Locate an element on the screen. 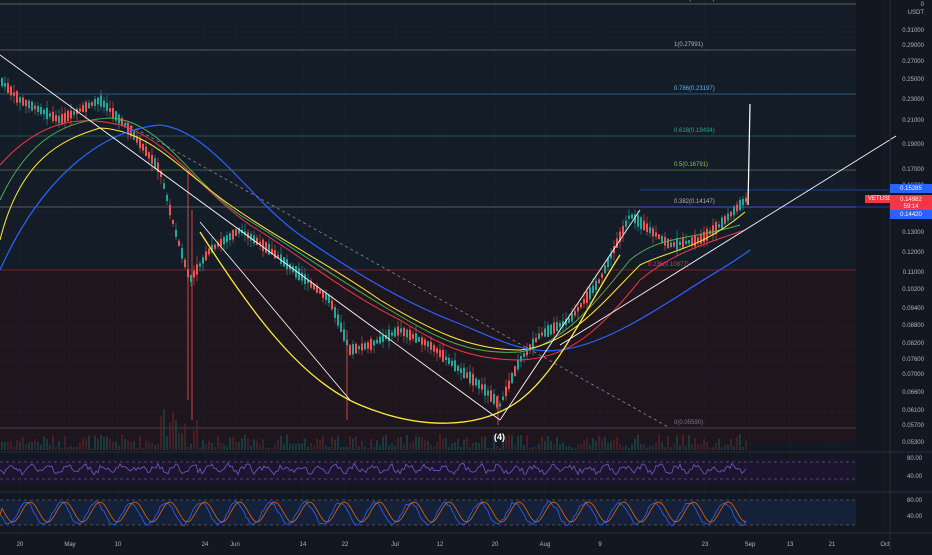 The image size is (932, 555). time-axis-label: May is located at coordinates (70, 545).